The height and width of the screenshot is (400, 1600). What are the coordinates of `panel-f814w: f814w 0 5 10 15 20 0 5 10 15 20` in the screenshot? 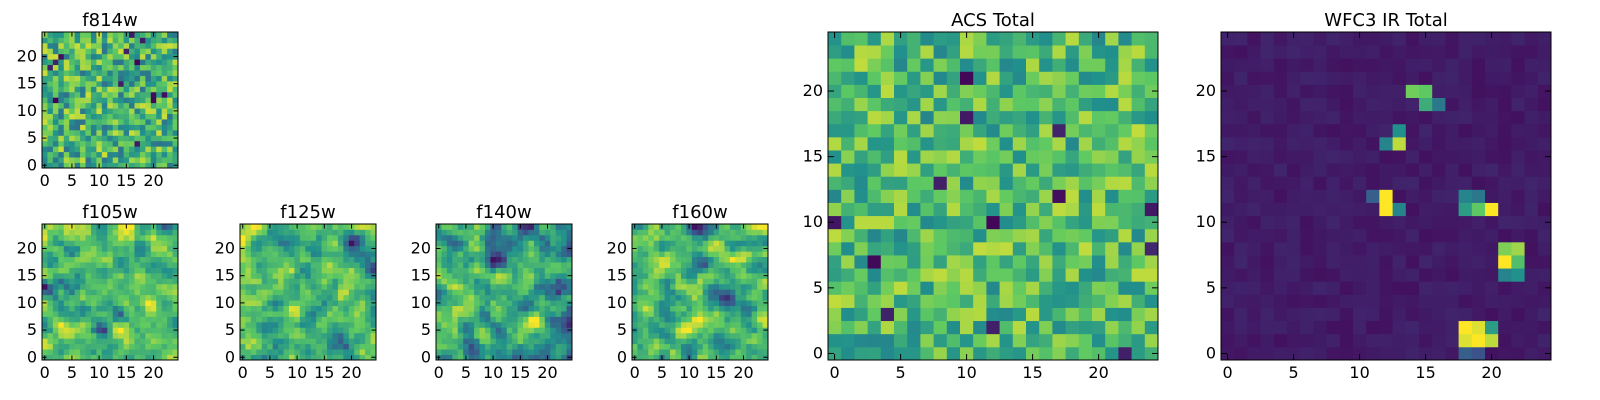 It's located at (98, 100).